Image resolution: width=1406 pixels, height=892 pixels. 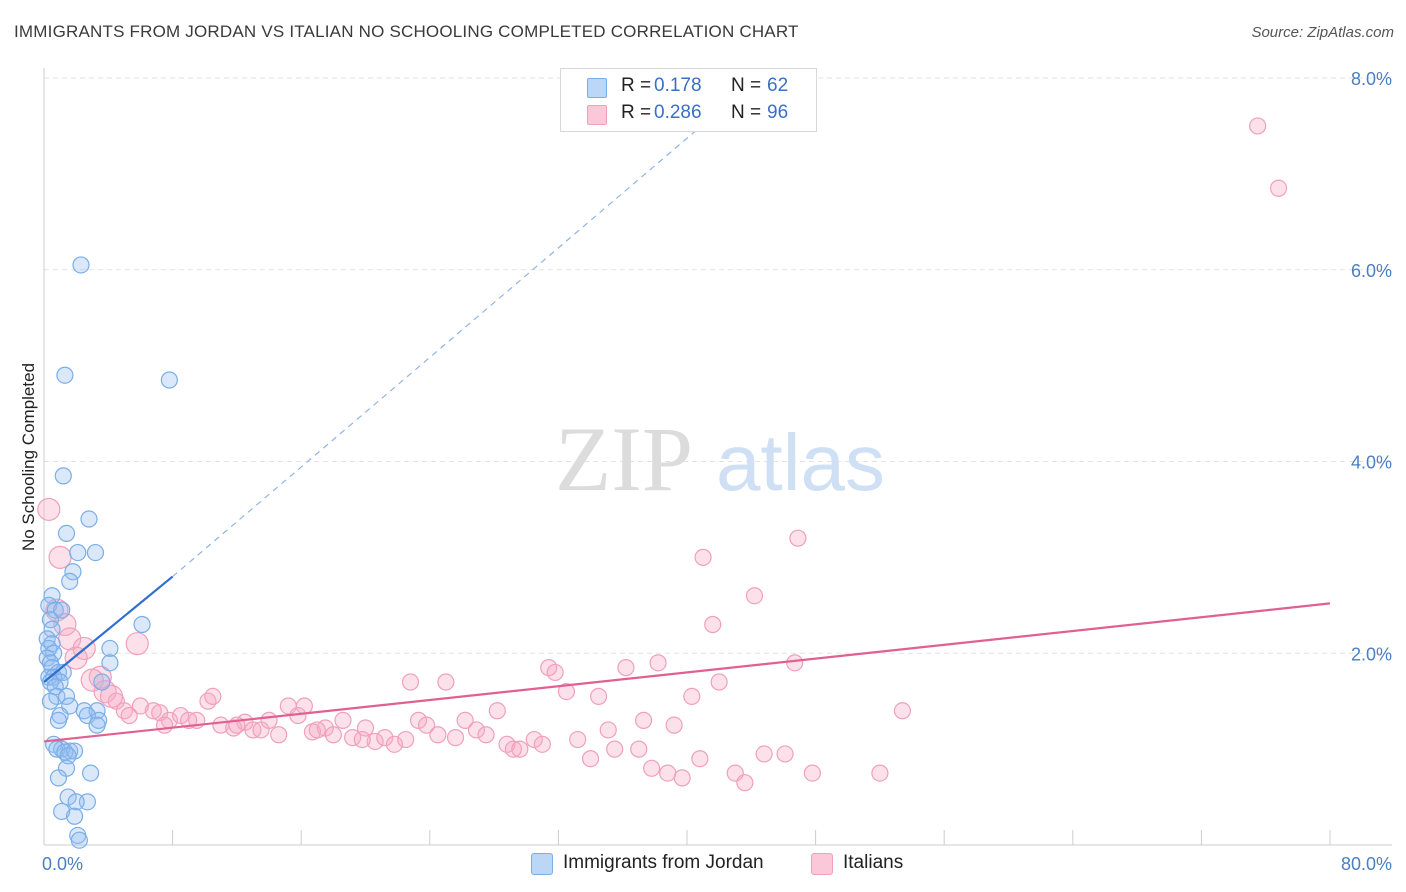 I want to click on legend-r-value: 0.178, so click(x=678, y=85).